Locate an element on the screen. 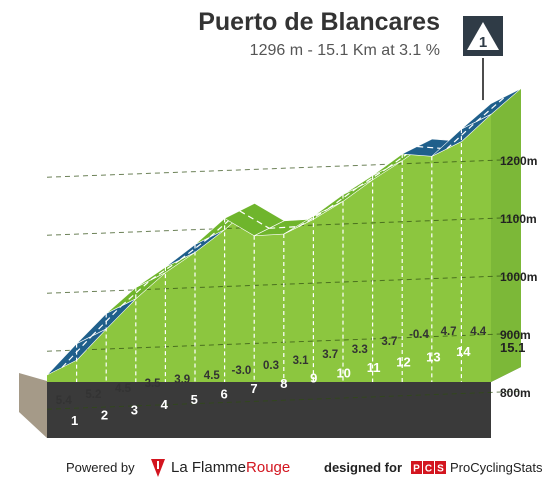 Image resolution: width=555 pixels, height=485 pixels. la-flamme-rouge-link: La FlammeRouge is located at coordinates (230, 467).